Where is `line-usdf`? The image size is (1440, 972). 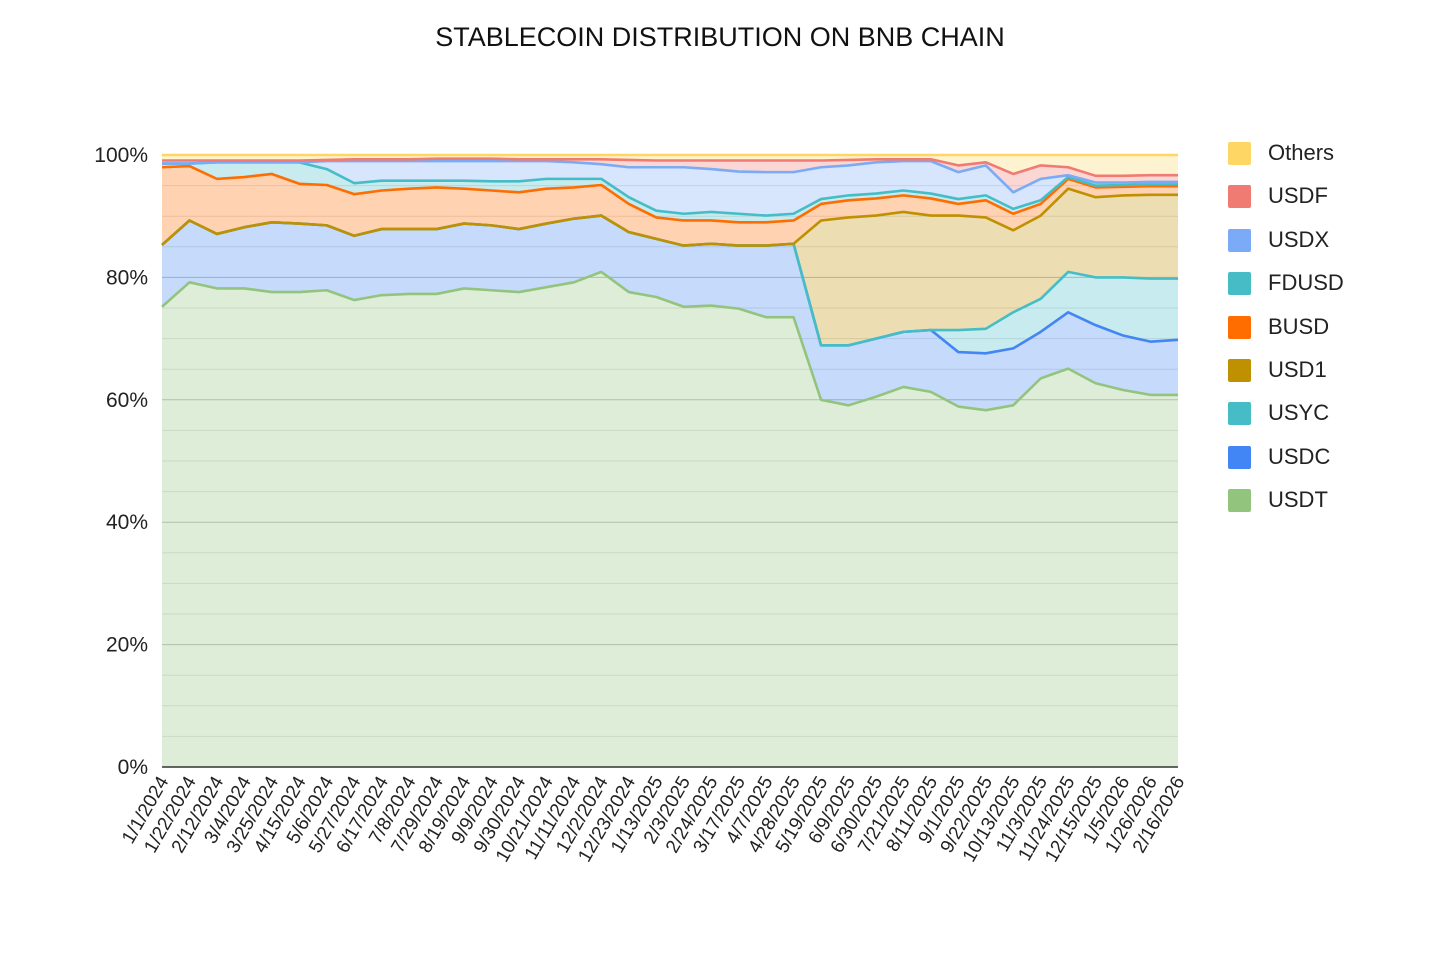 line-usdf is located at coordinates (670, 167).